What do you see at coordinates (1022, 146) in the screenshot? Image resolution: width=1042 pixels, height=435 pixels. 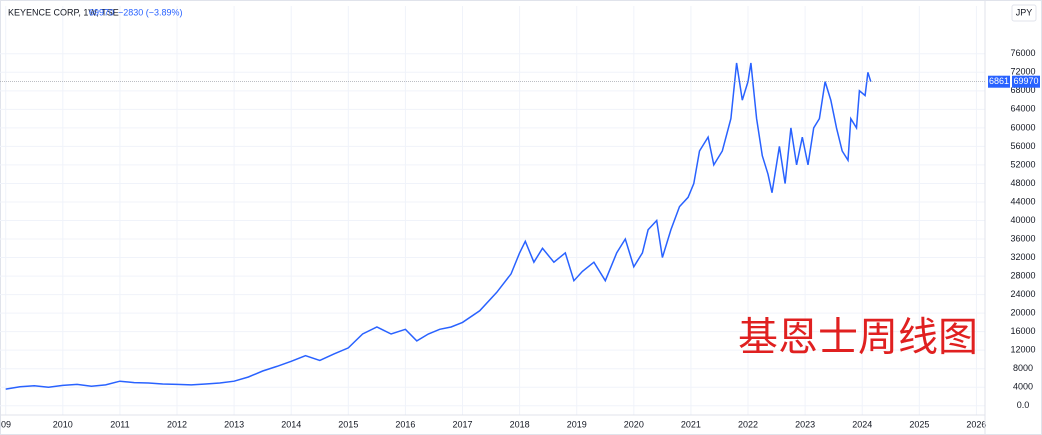 I see `y-tick-label: 56000` at bounding box center [1022, 146].